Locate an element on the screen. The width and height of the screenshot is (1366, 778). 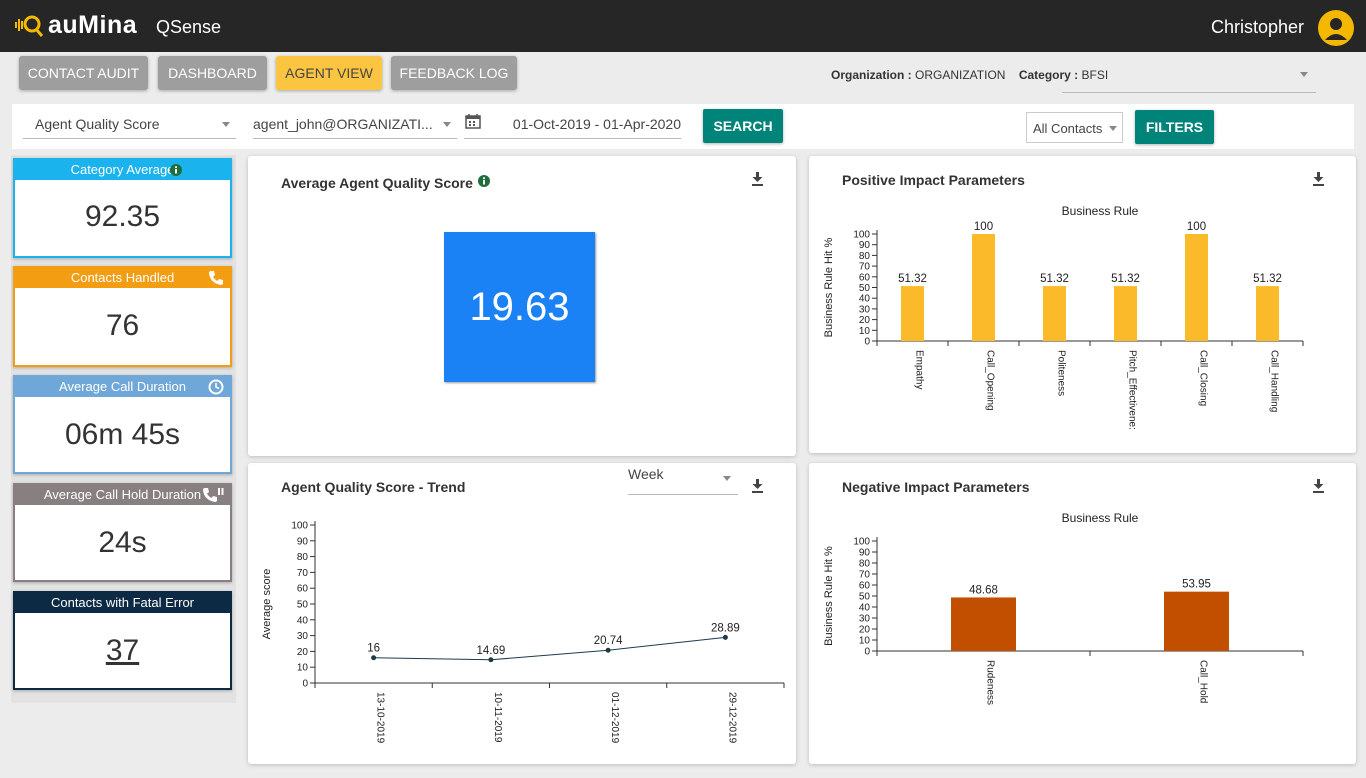
contacts-select-value: All Contacts is located at coordinates (1068, 128).